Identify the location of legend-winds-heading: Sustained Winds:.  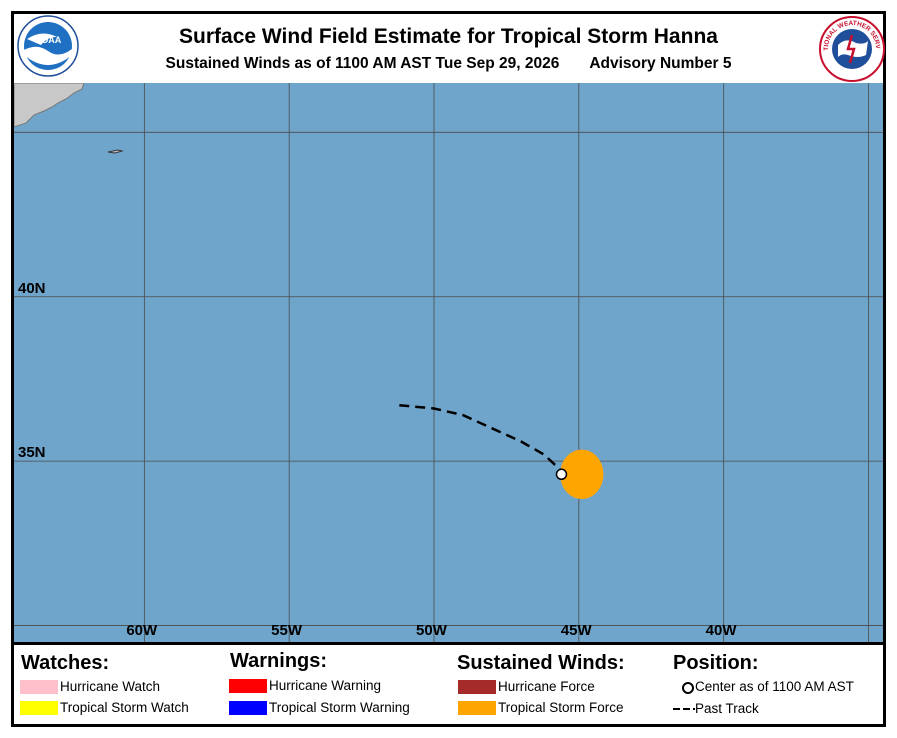
(541, 663).